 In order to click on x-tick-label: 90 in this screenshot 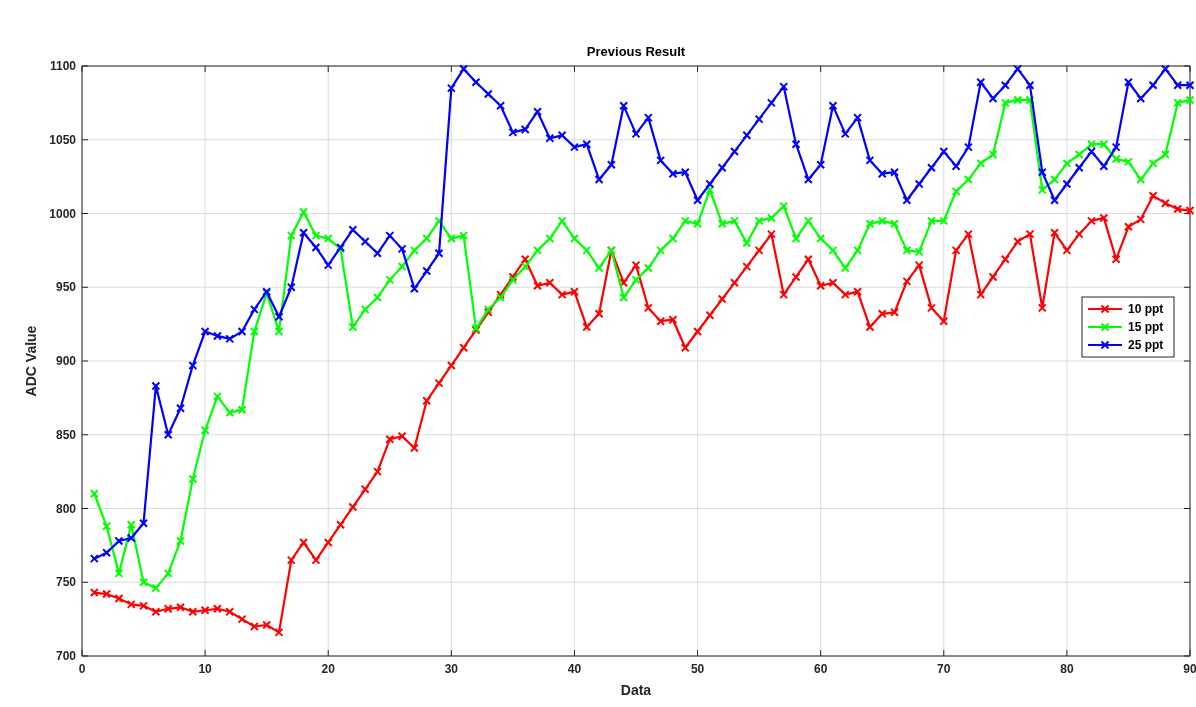, I will do `click(1189, 669)`.